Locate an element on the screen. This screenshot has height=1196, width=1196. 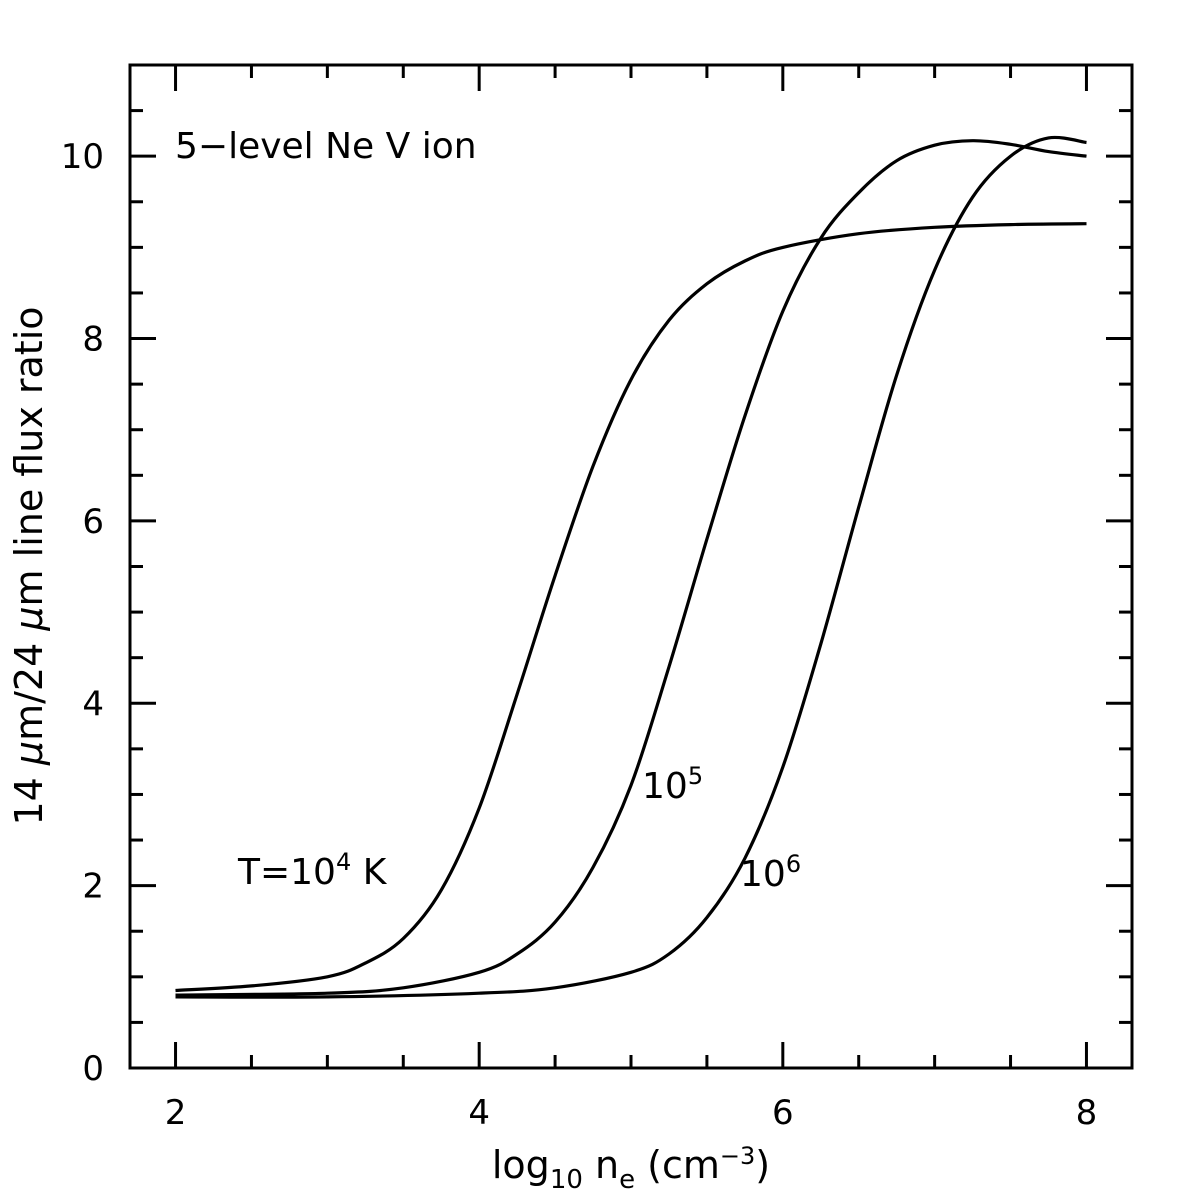
annotation-t2: 105 is located at coordinates (672, 784).